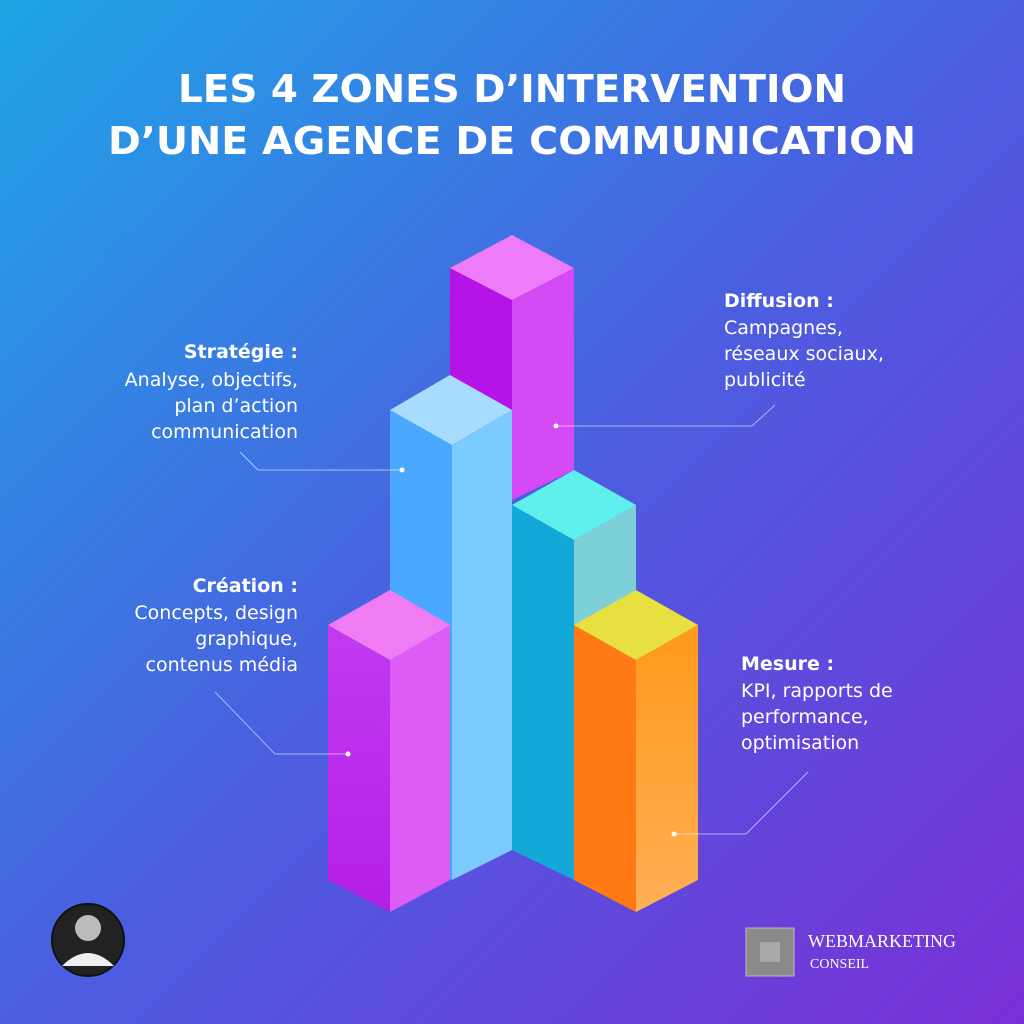 The height and width of the screenshot is (1024, 1024). I want to click on zone-text: Analyse, objectifs,, so click(211, 380).